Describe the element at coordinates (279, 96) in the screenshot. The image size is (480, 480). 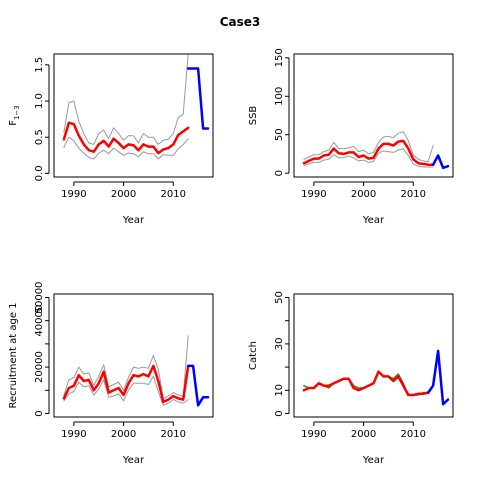
I see `y-tick-label: 100` at that location.